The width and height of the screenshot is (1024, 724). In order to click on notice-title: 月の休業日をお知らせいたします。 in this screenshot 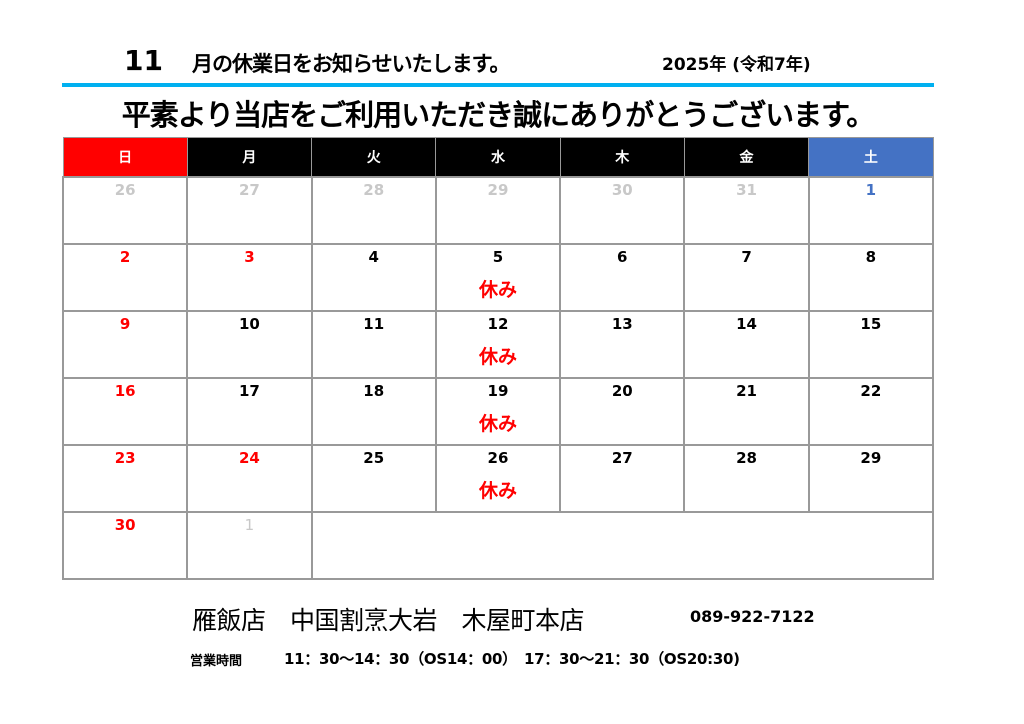, I will do `click(351, 64)`.